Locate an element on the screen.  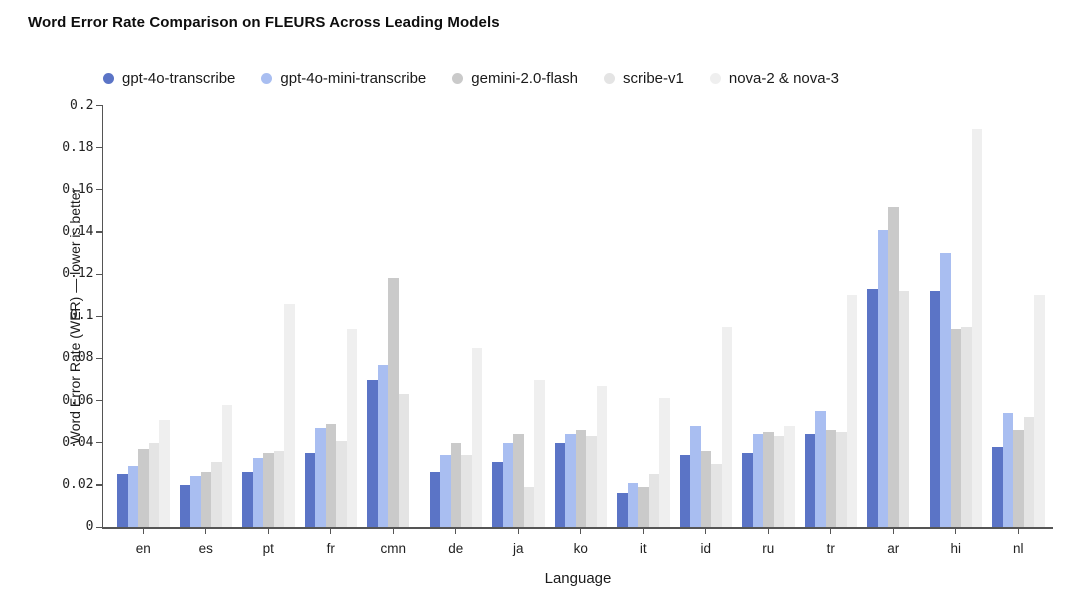
bar-pt-scribe-v1 is located at coordinates (279, 489).